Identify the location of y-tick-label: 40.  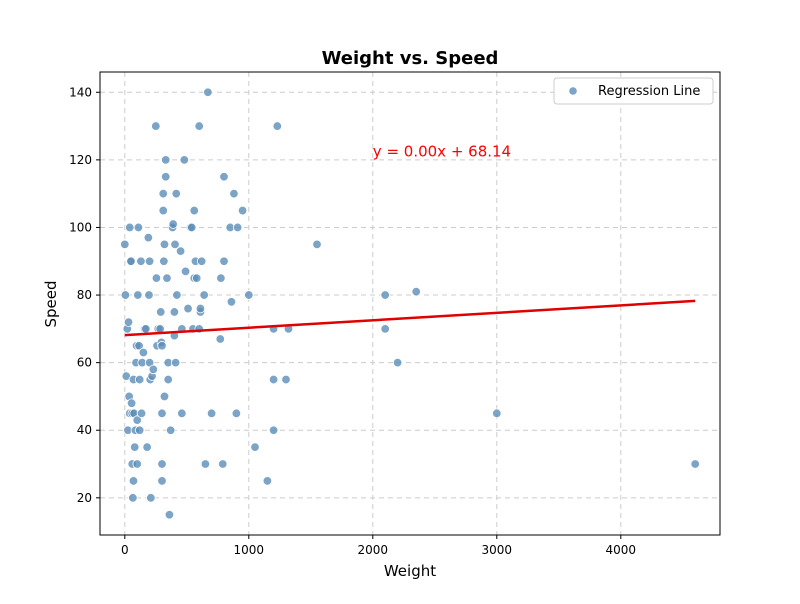
(84, 430).